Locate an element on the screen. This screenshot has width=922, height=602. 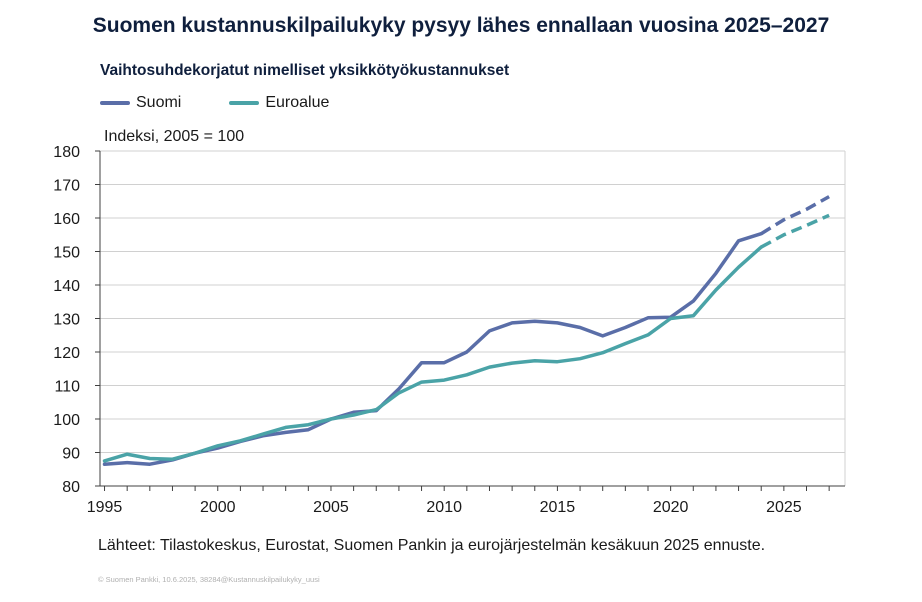
series-forecast-euroalue is located at coordinates (795, 231).